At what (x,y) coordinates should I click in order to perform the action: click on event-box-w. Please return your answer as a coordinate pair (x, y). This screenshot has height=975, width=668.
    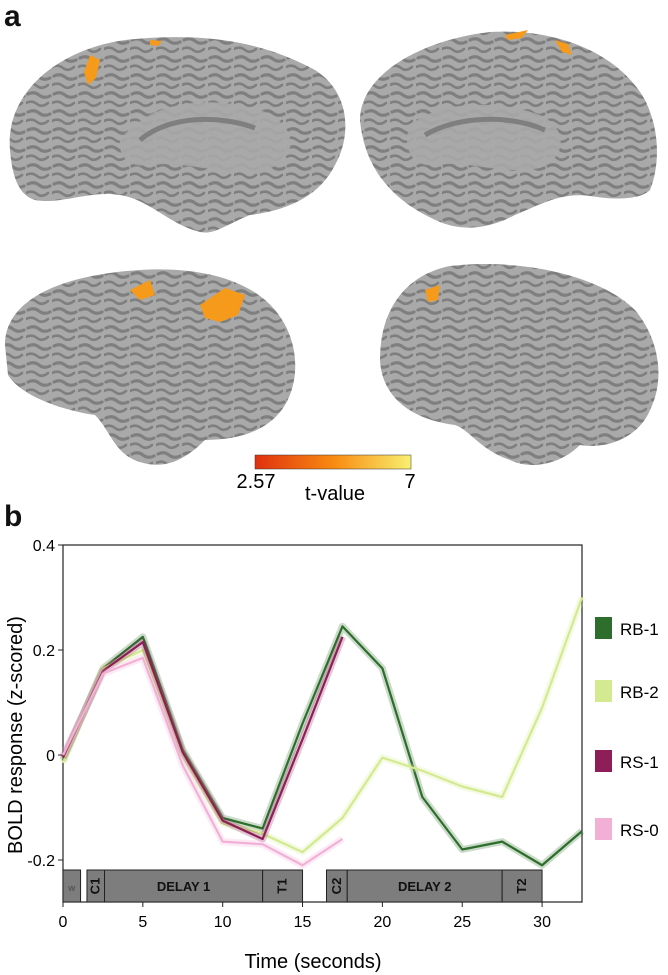
    Looking at the image, I should click on (72, 886).